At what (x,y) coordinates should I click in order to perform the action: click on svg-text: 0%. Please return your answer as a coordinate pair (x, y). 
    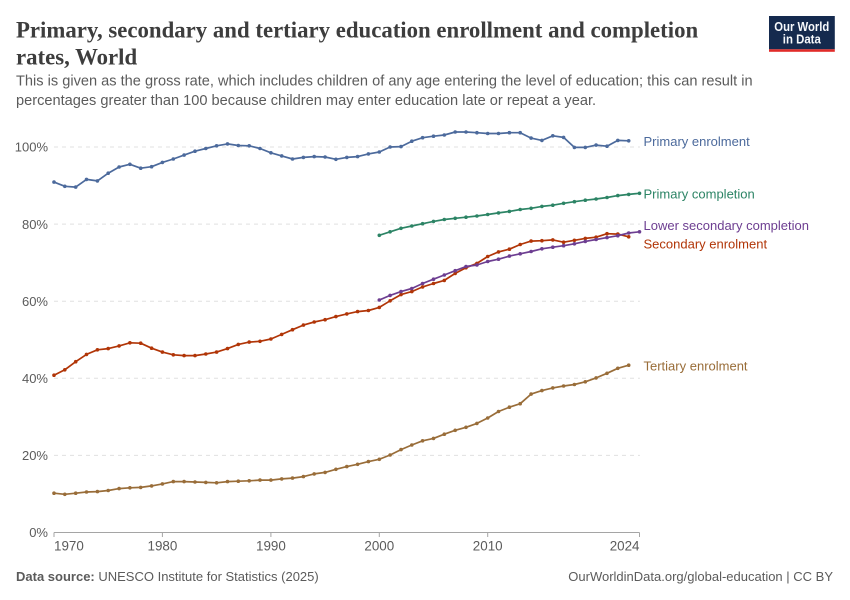
    Looking at the image, I should click on (38, 532).